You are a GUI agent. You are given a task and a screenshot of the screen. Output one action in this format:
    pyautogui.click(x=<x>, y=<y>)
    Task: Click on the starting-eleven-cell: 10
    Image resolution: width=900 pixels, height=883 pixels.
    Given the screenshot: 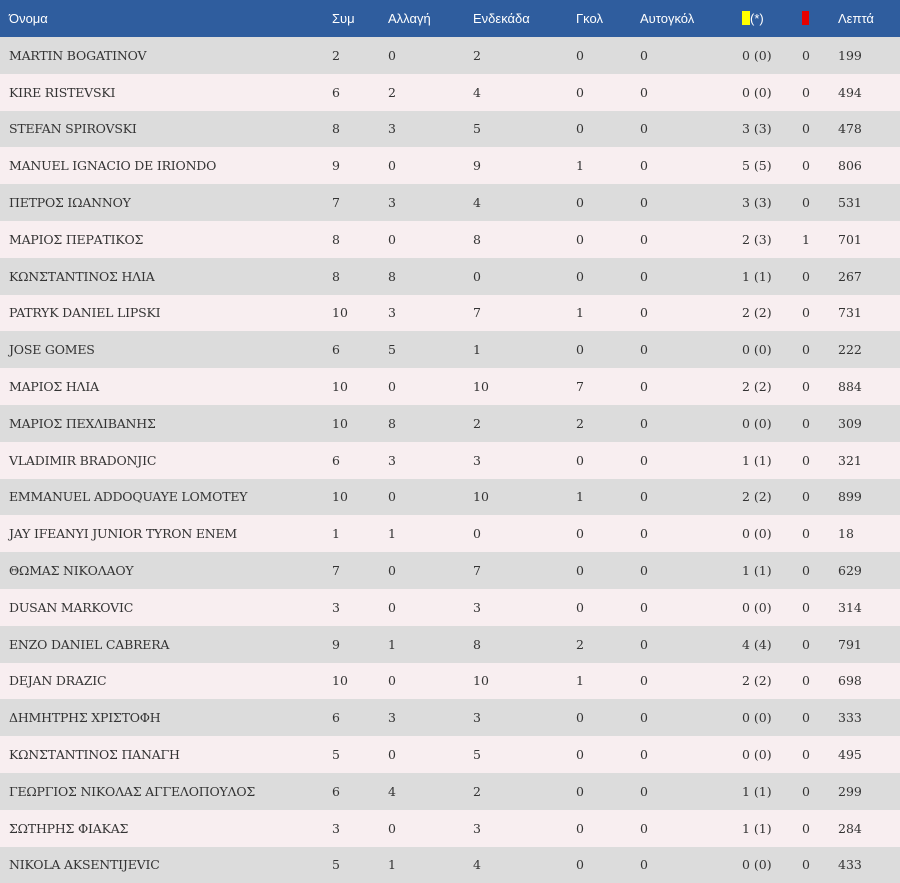 What is the action you would take?
    pyautogui.click(x=481, y=497)
    